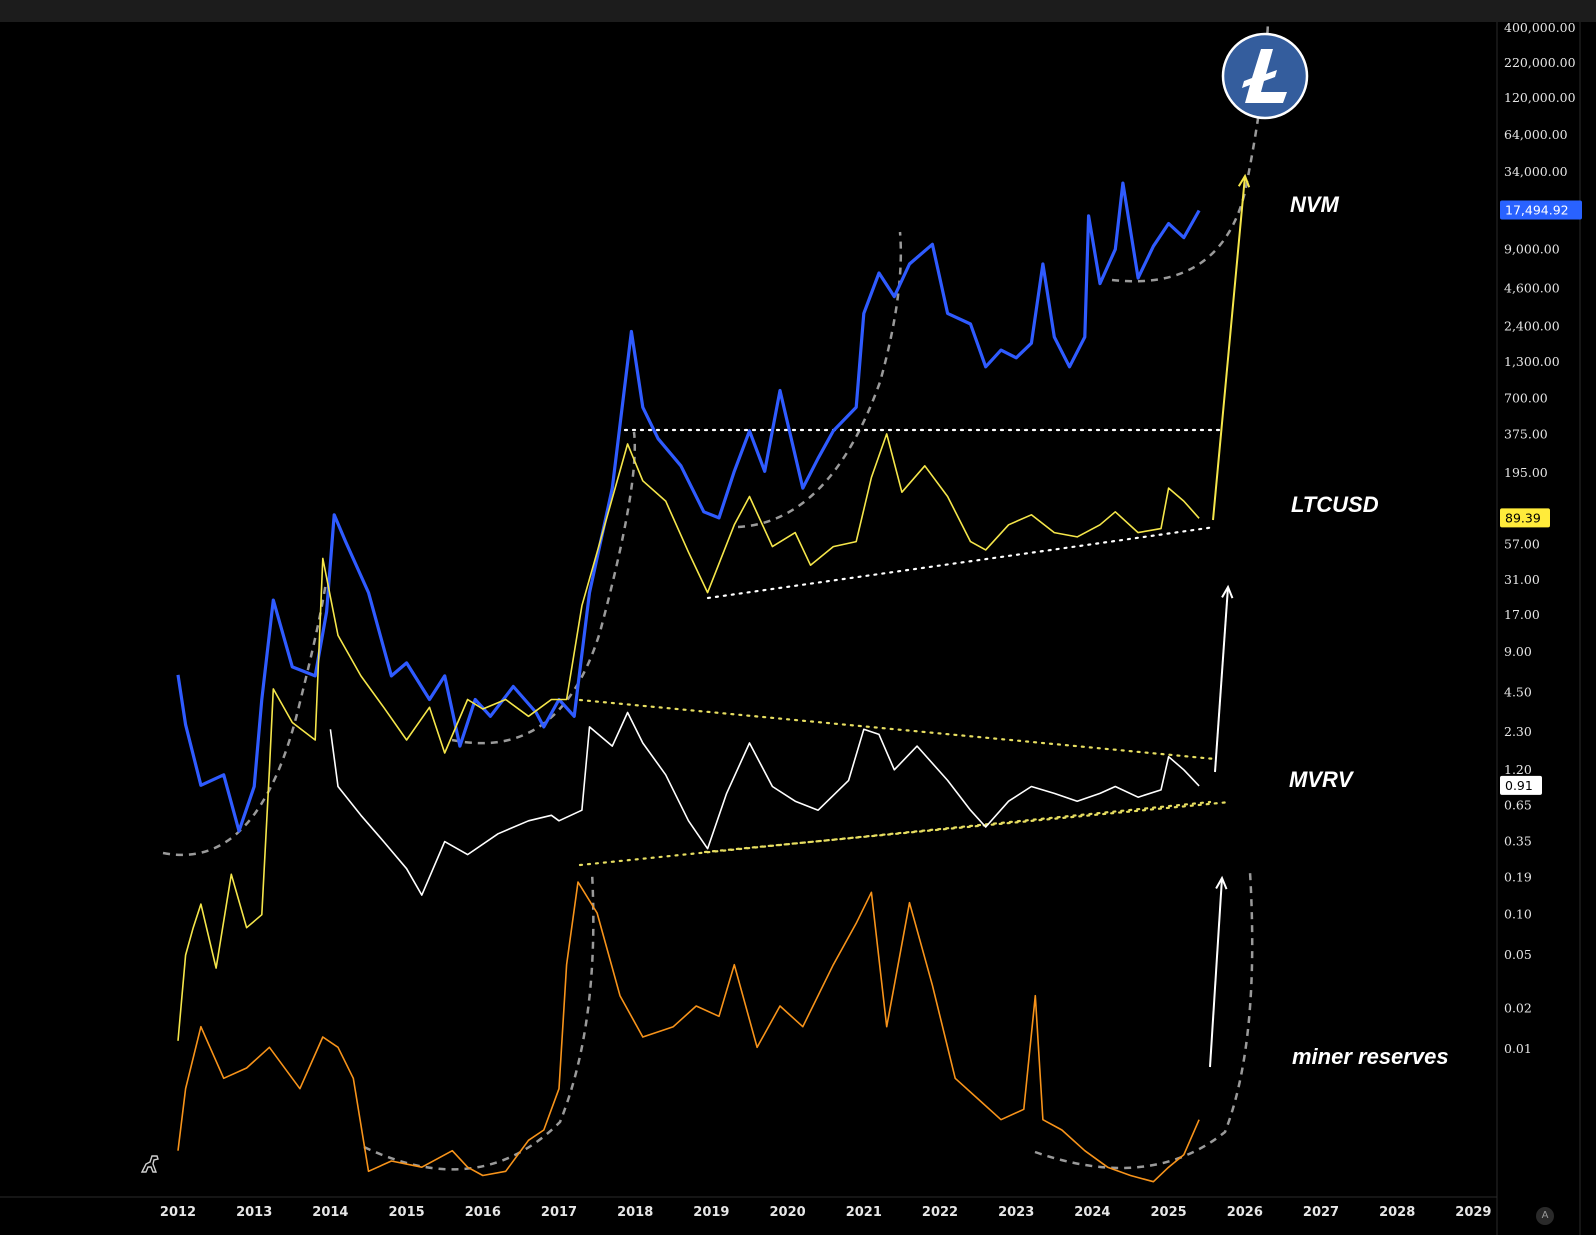  I want to click on y-tick-label: 9,000.00, so click(1532, 248).